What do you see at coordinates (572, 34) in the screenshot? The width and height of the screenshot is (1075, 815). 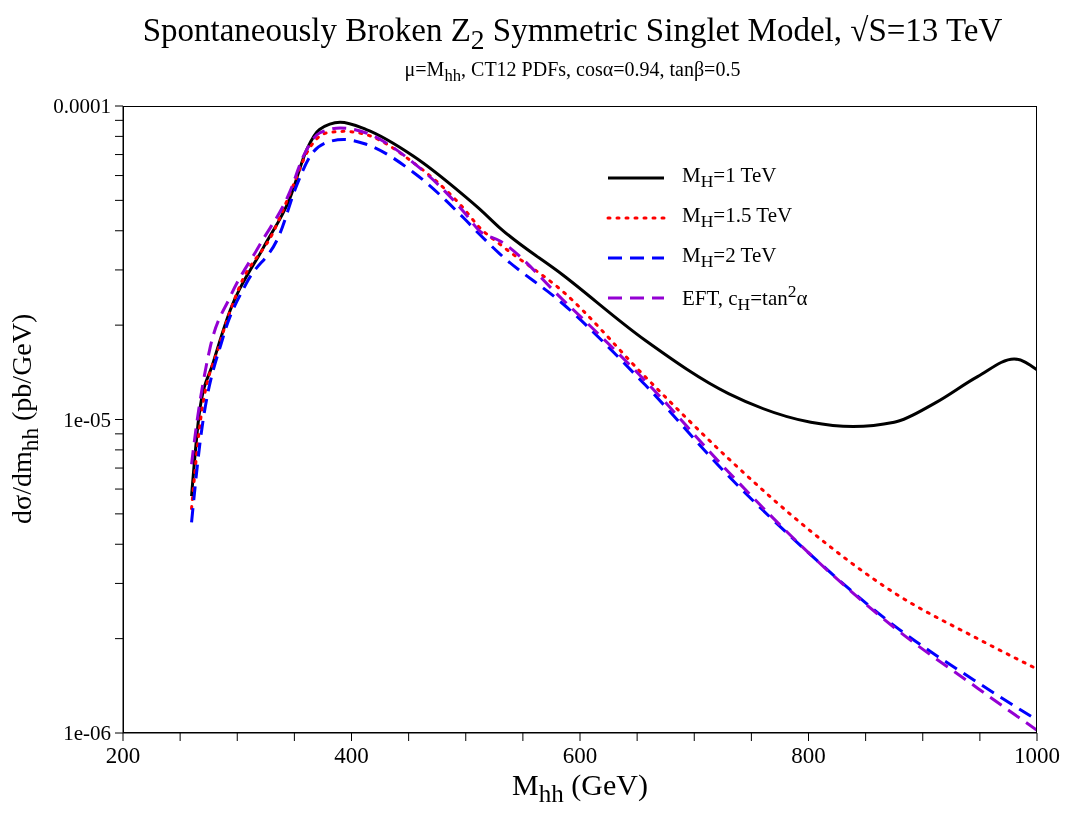 I see `chart-title: Spontaneously Broken Z$_{2}$ Symmetric Singlet Model, √S=13 TeV` at bounding box center [572, 34].